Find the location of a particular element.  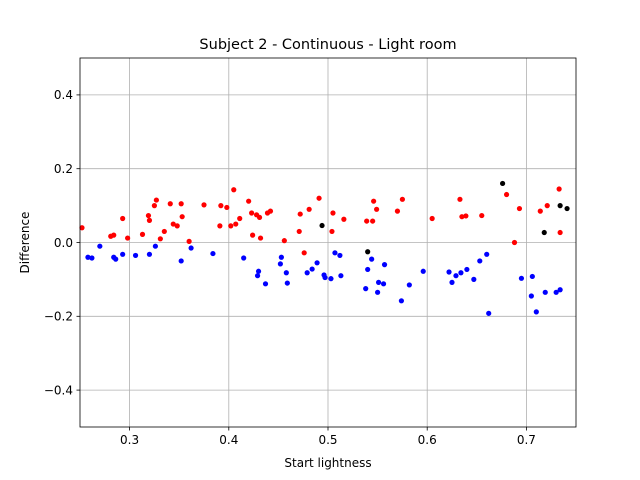

x-tick-label: 0.5 is located at coordinates (327, 440).